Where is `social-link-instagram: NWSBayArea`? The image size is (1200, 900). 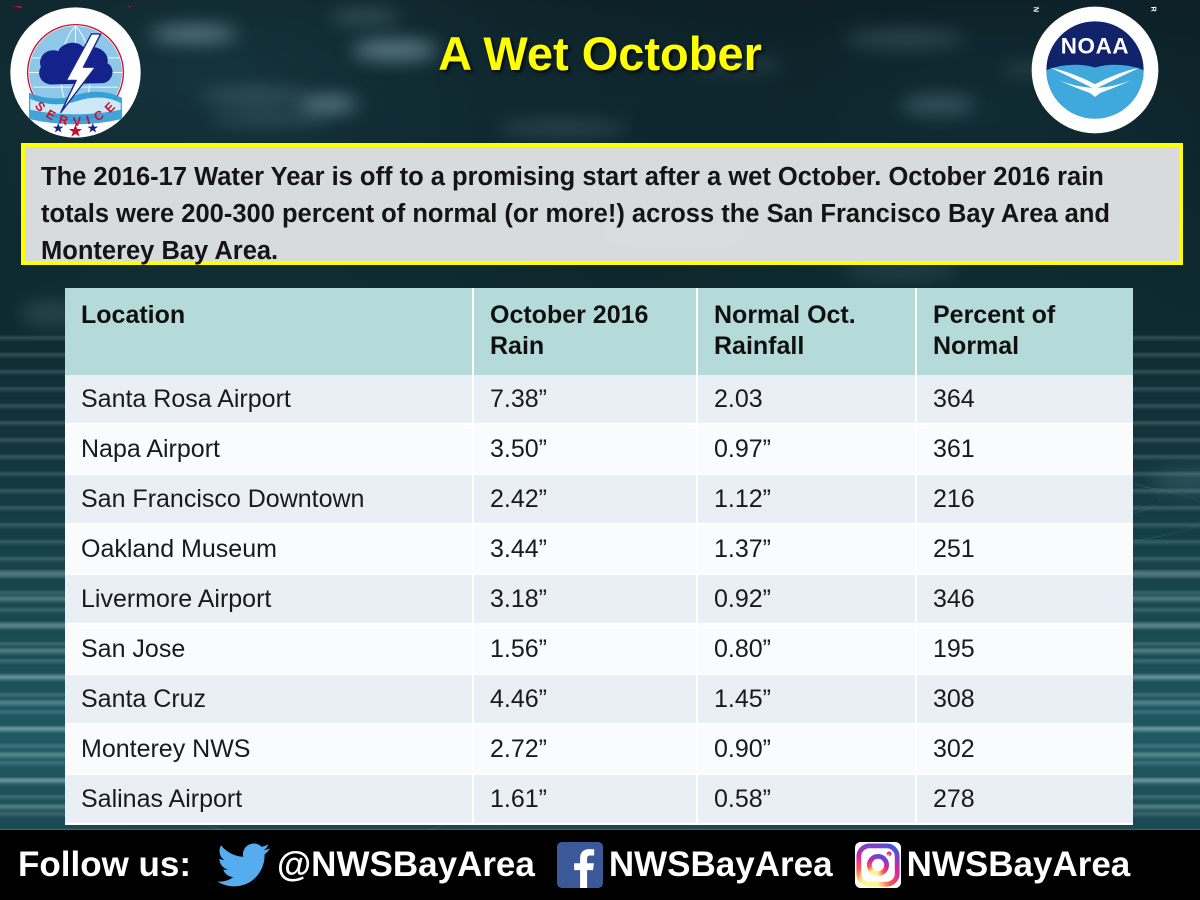
social-link-instagram: NWSBayArea is located at coordinates (992, 865).